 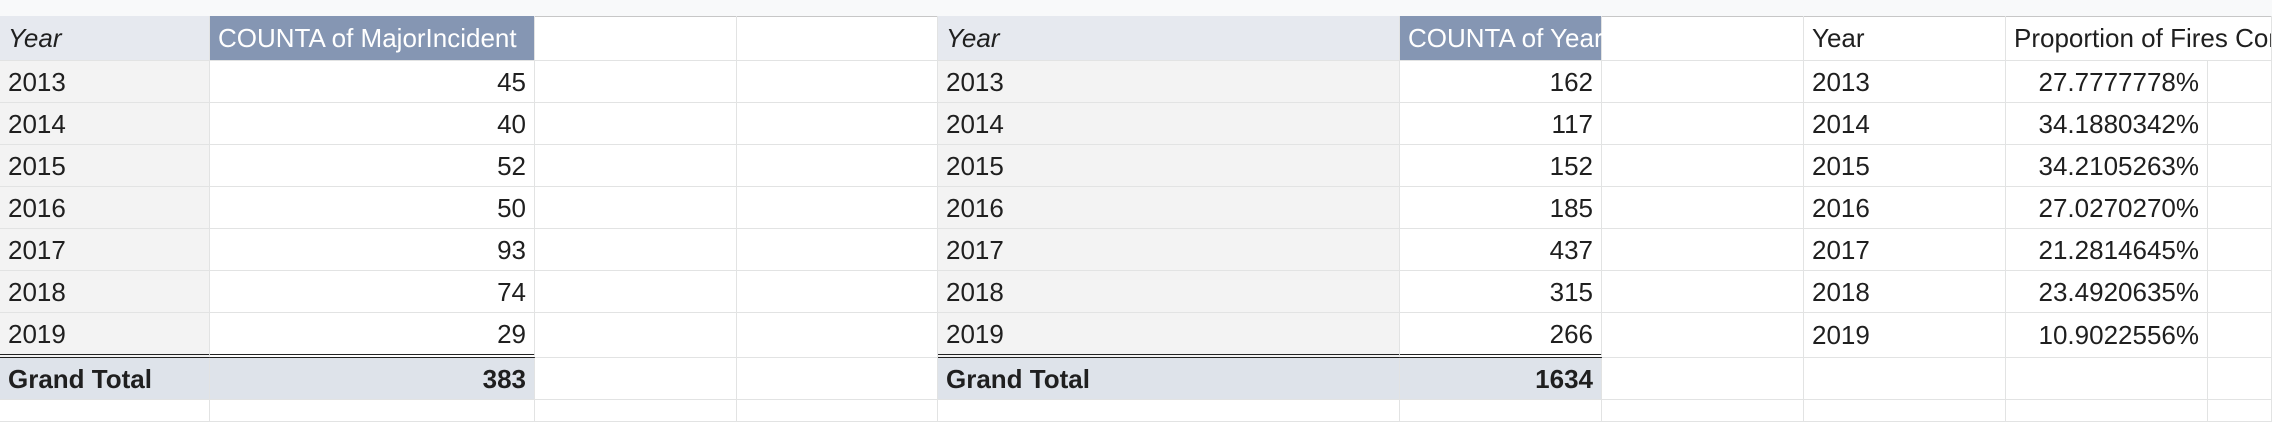 What do you see at coordinates (1169, 335) in the screenshot?
I see `pivot2-year-cell: 2019` at bounding box center [1169, 335].